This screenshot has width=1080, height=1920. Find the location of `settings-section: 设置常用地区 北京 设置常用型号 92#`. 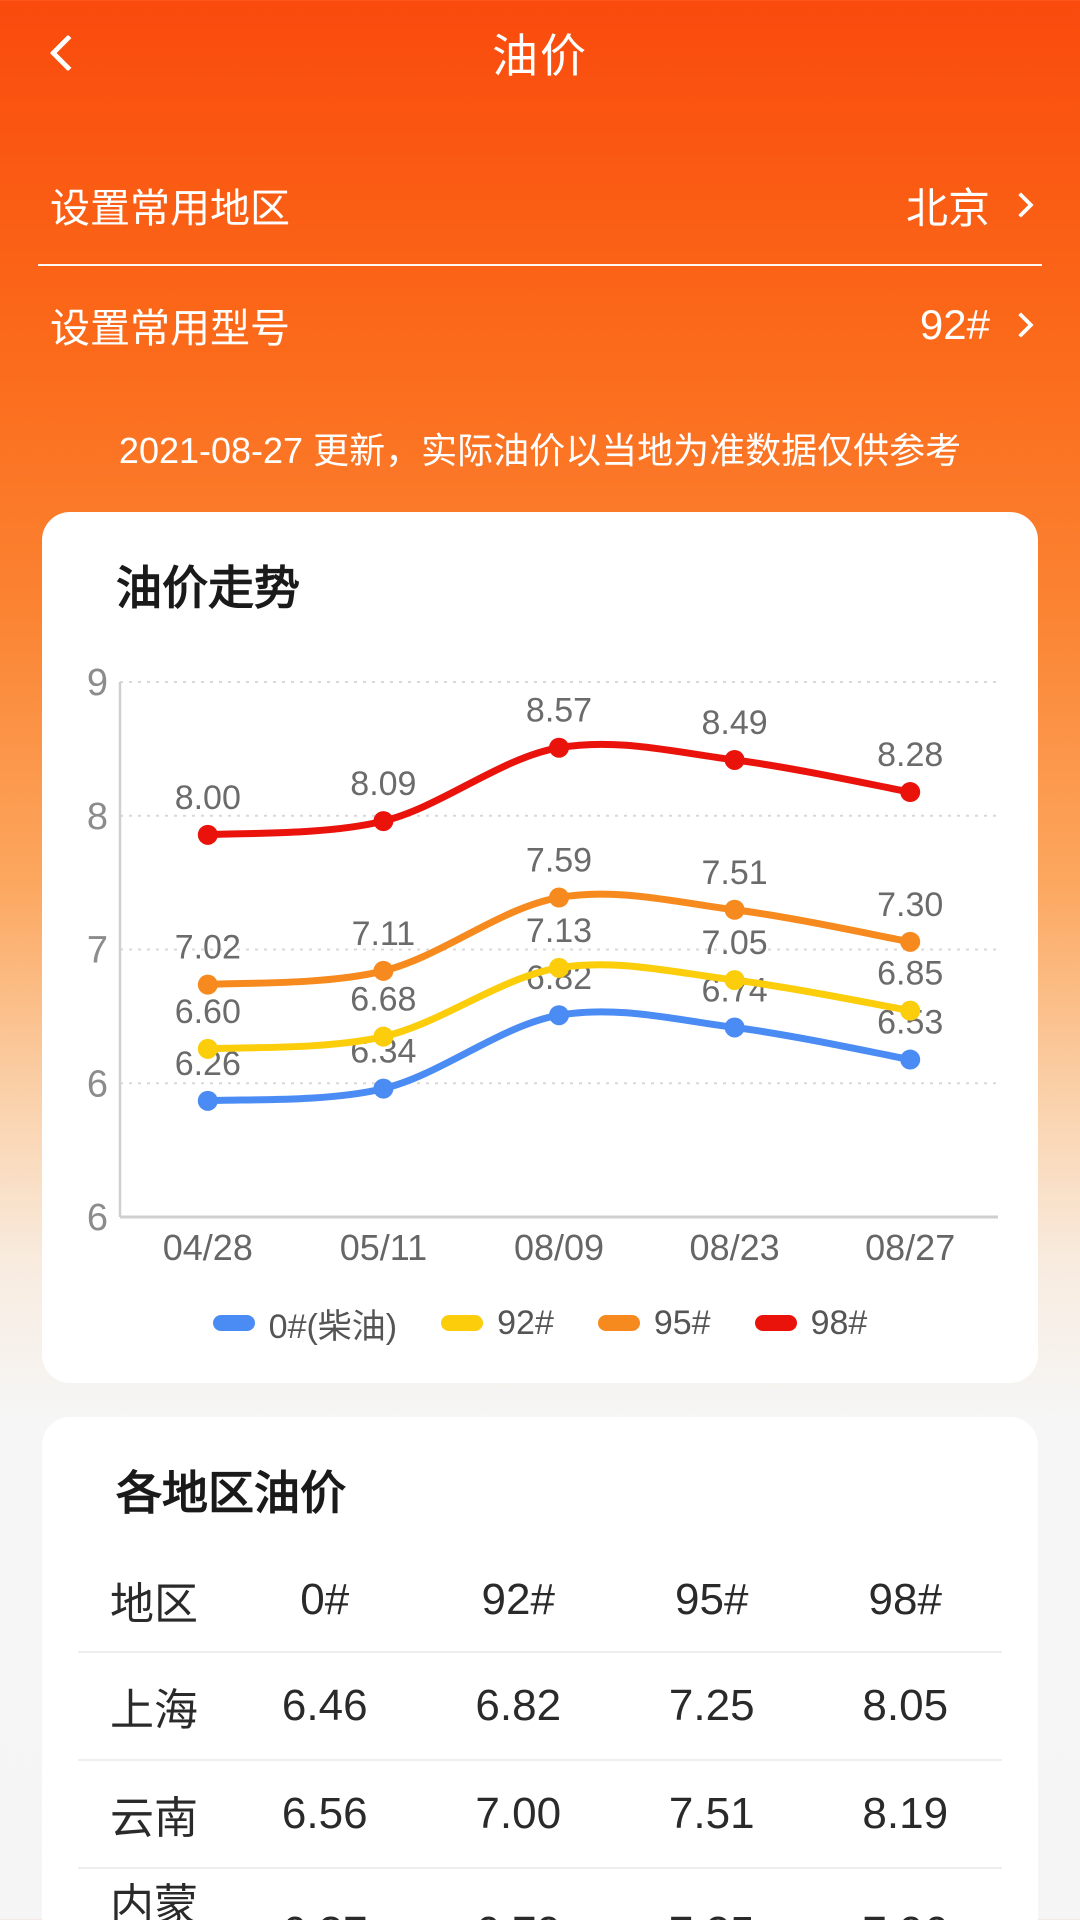

settings-section: 设置常用地区 北京 设置常用型号 92# is located at coordinates (540, 245).